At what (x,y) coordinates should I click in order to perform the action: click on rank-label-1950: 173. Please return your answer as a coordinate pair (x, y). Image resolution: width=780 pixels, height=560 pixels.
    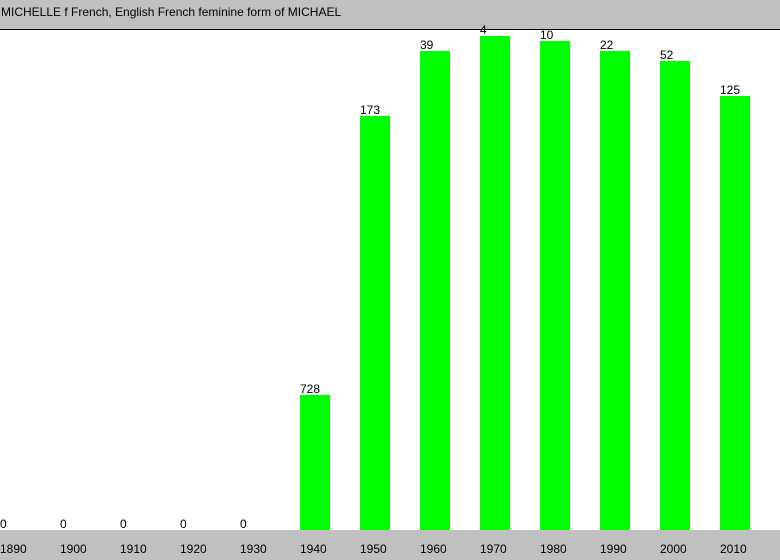
    Looking at the image, I should click on (370, 110).